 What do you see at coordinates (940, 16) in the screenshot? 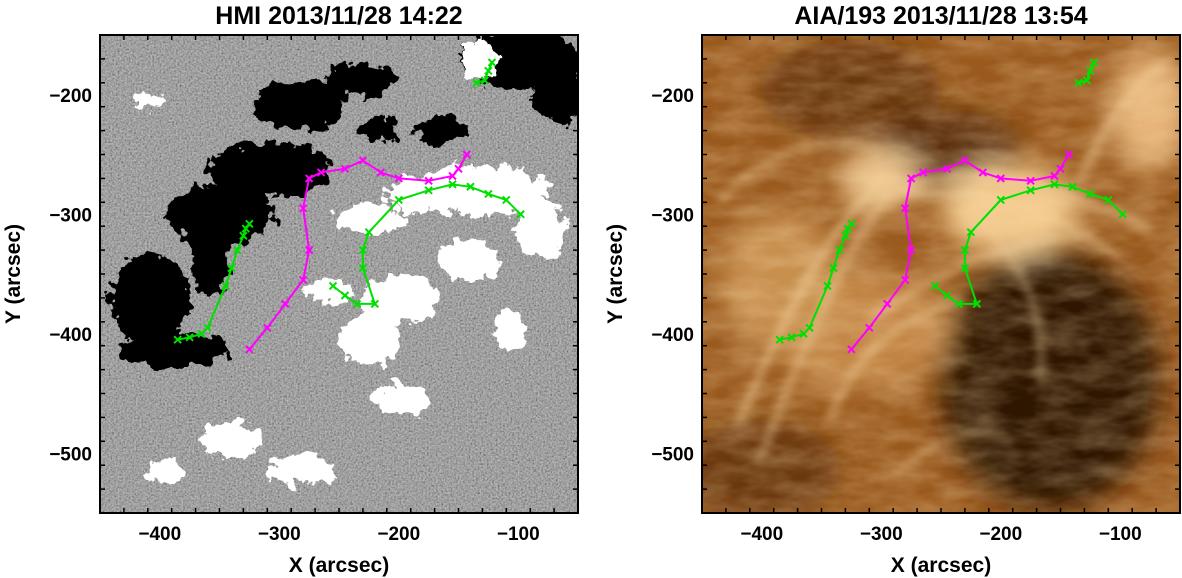
I see `panel-title: AIA/193 2013/11/28 13:54` at bounding box center [940, 16].